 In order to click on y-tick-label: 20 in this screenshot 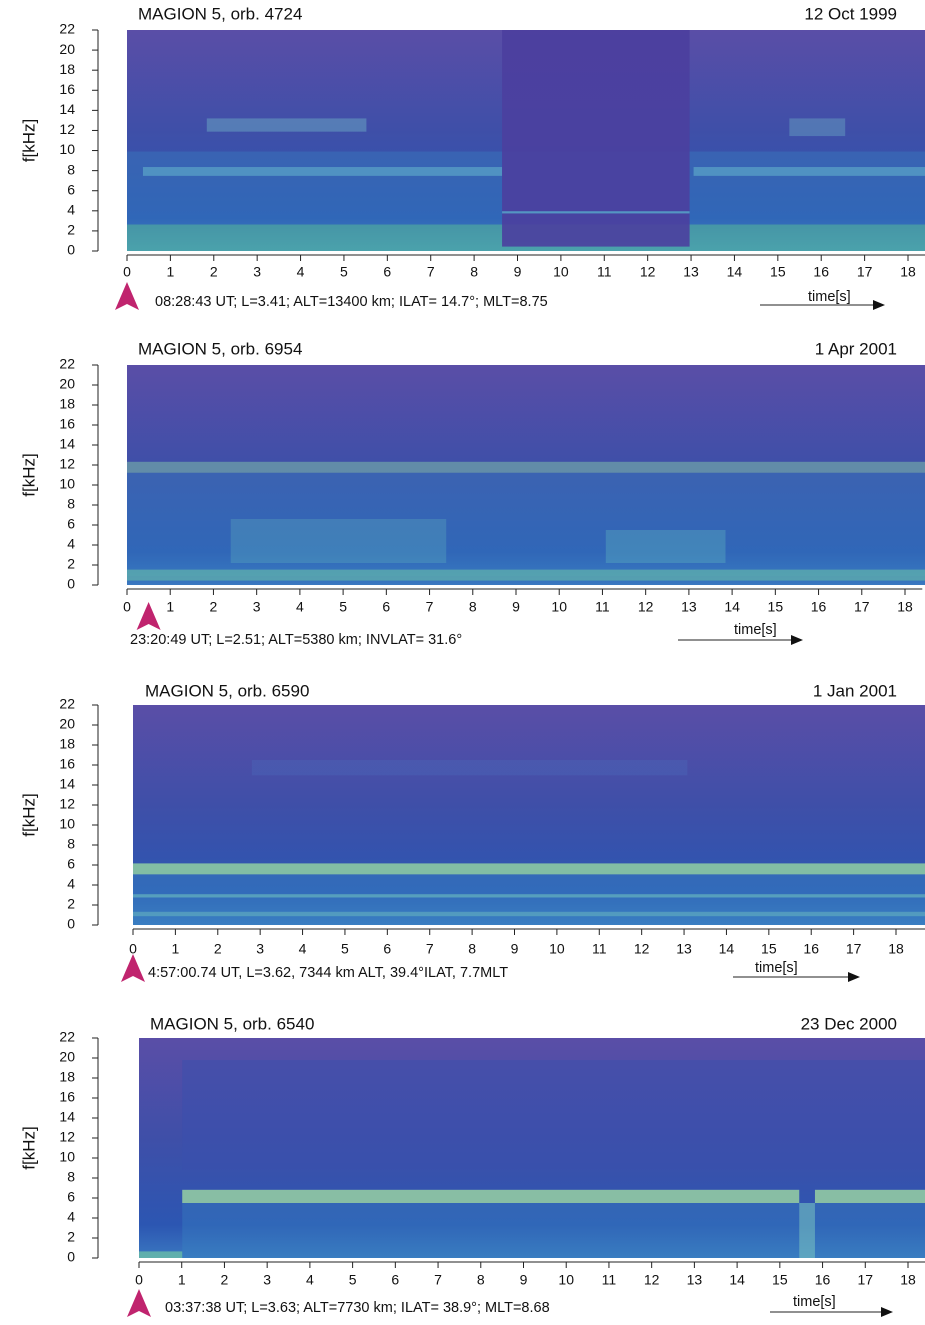, I will do `click(67, 724)`.